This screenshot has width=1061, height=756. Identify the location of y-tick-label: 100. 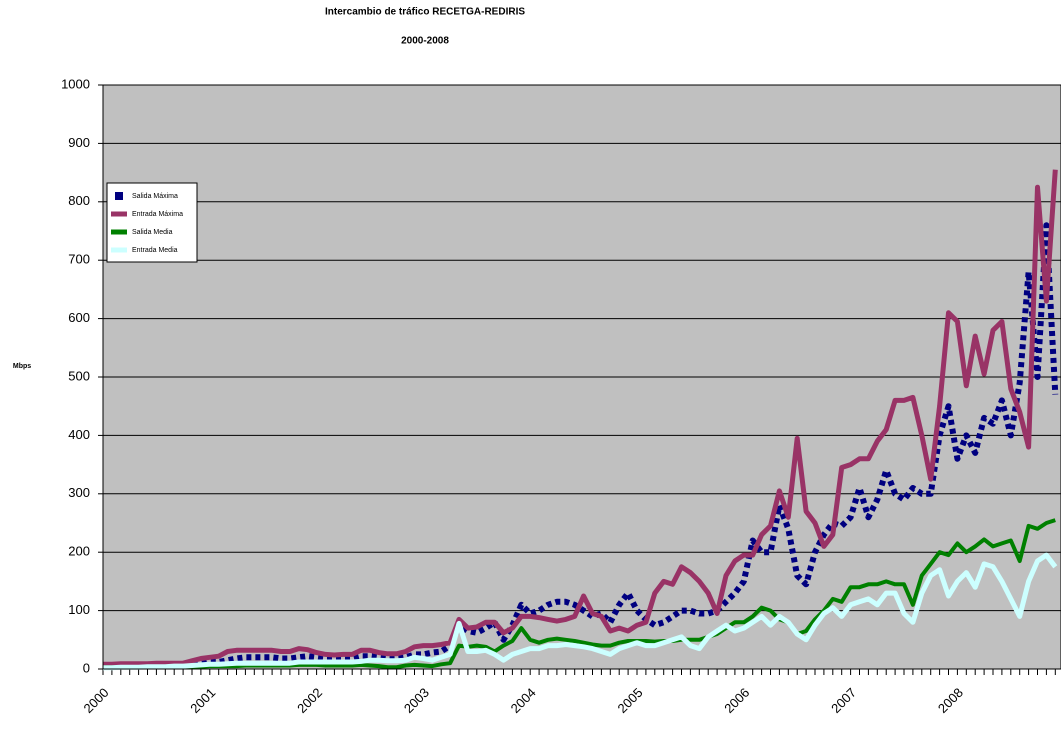
(79, 609).